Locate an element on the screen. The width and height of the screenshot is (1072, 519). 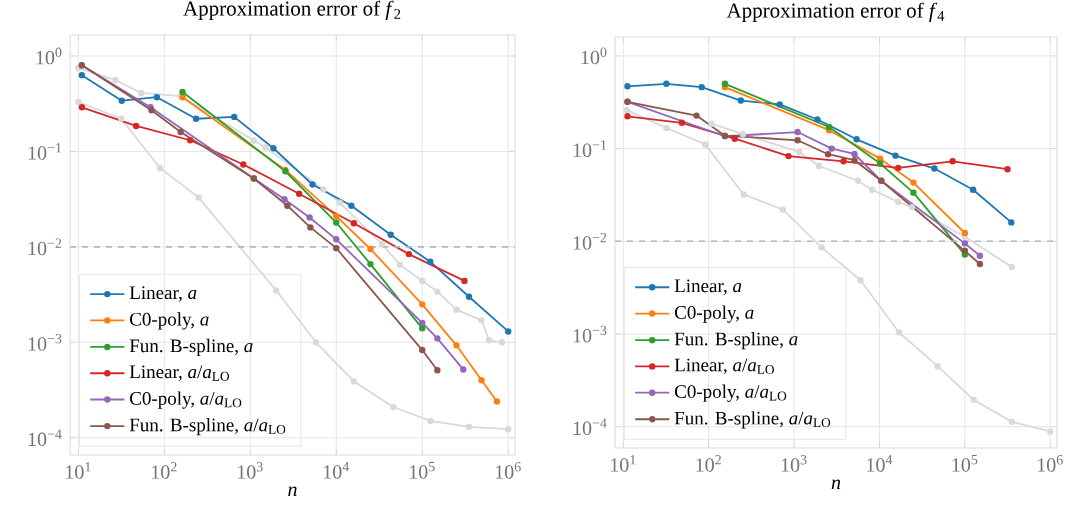
chart-title: Approximation error of f$_{4}$ is located at coordinates (835, 12).